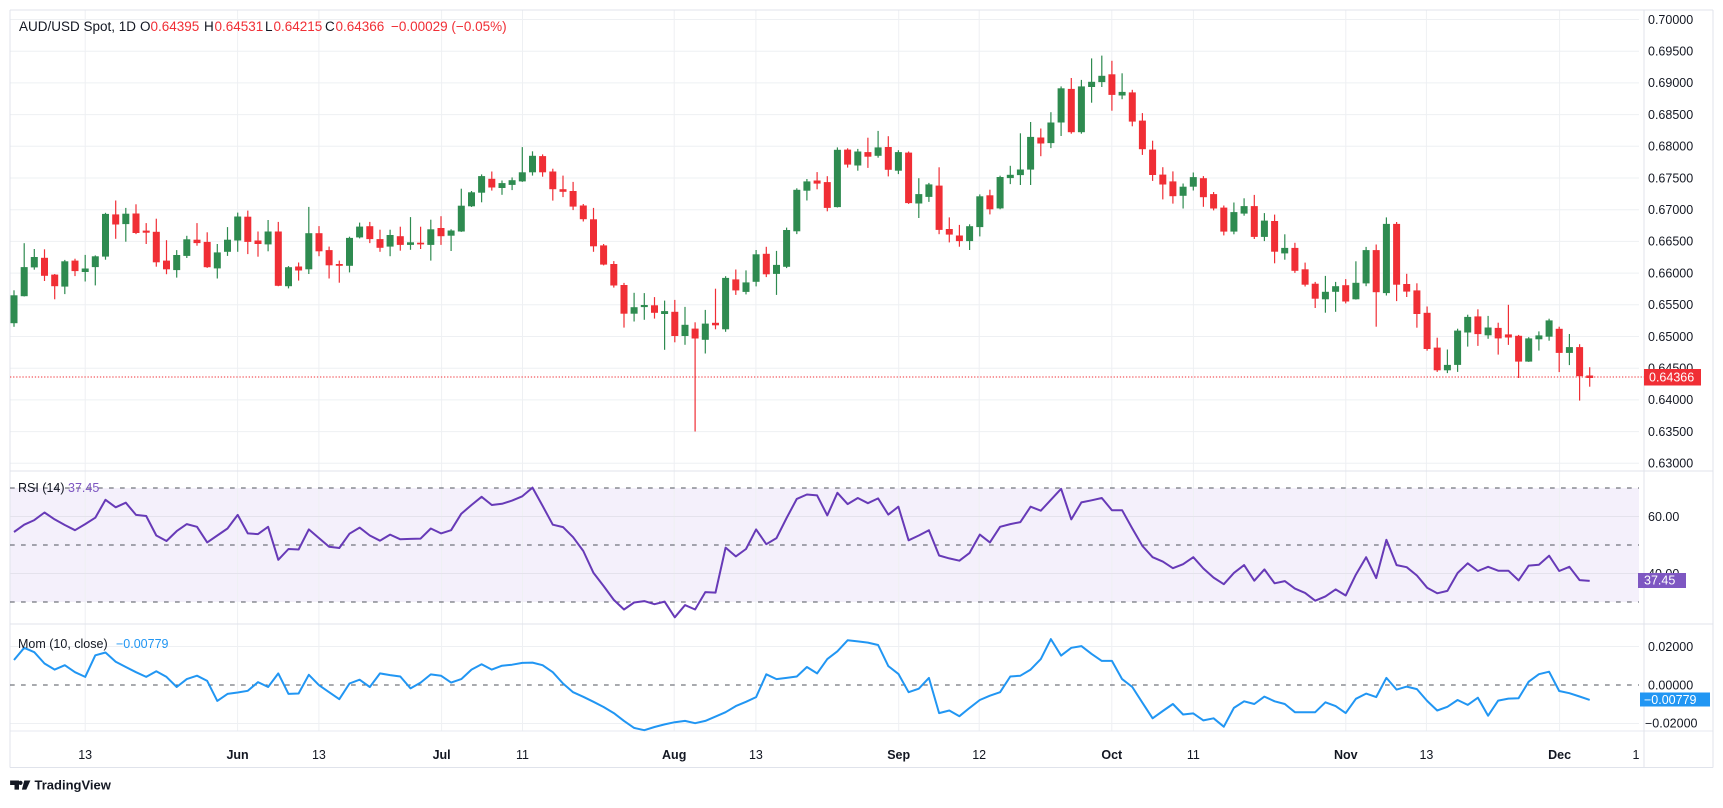 The width and height of the screenshot is (1723, 808). What do you see at coordinates (239, 26) in the screenshot?
I see `svg-text: 0.64531` at bounding box center [239, 26].